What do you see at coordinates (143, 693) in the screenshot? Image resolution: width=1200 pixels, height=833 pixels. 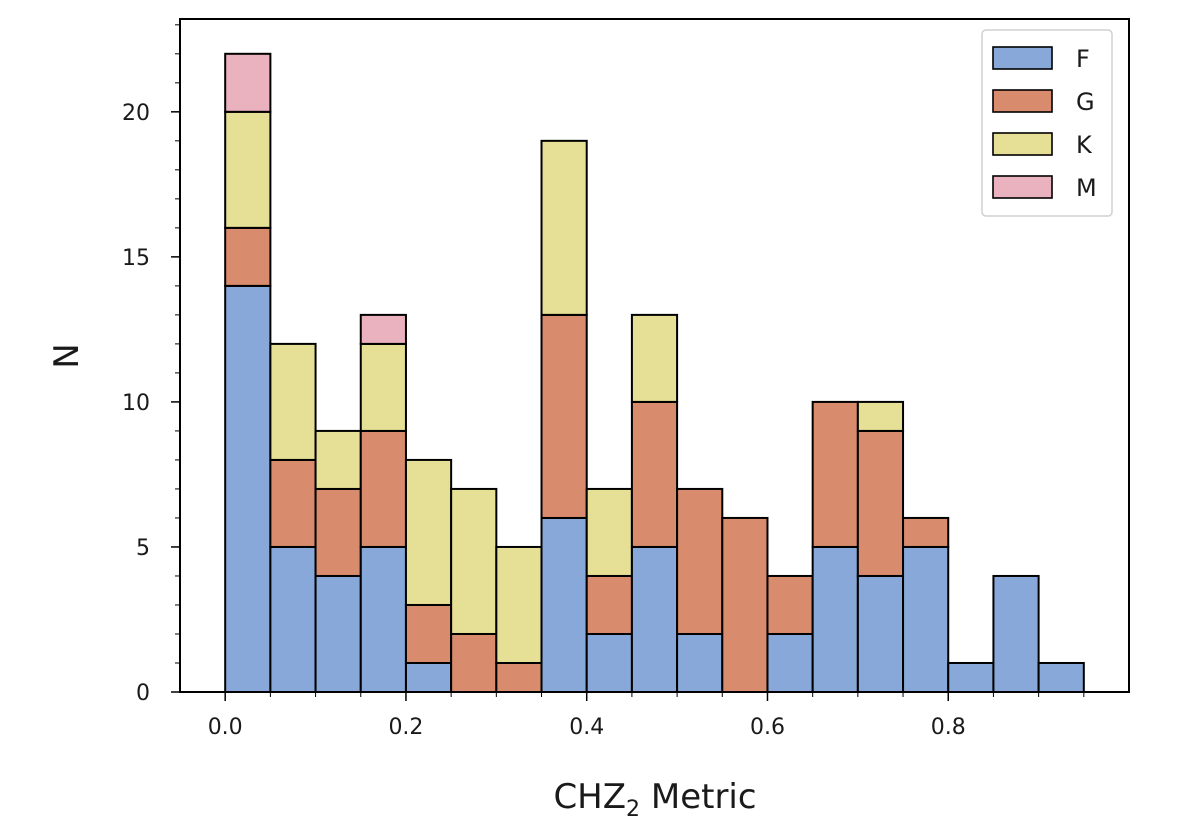 I see `y-tick-label: 0` at bounding box center [143, 693].